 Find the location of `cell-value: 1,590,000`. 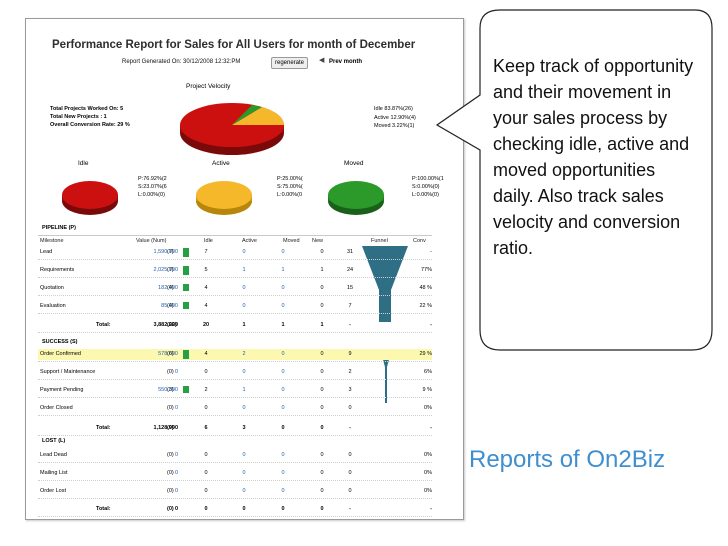

cell-value: 1,590,000 is located at coordinates (165, 252).